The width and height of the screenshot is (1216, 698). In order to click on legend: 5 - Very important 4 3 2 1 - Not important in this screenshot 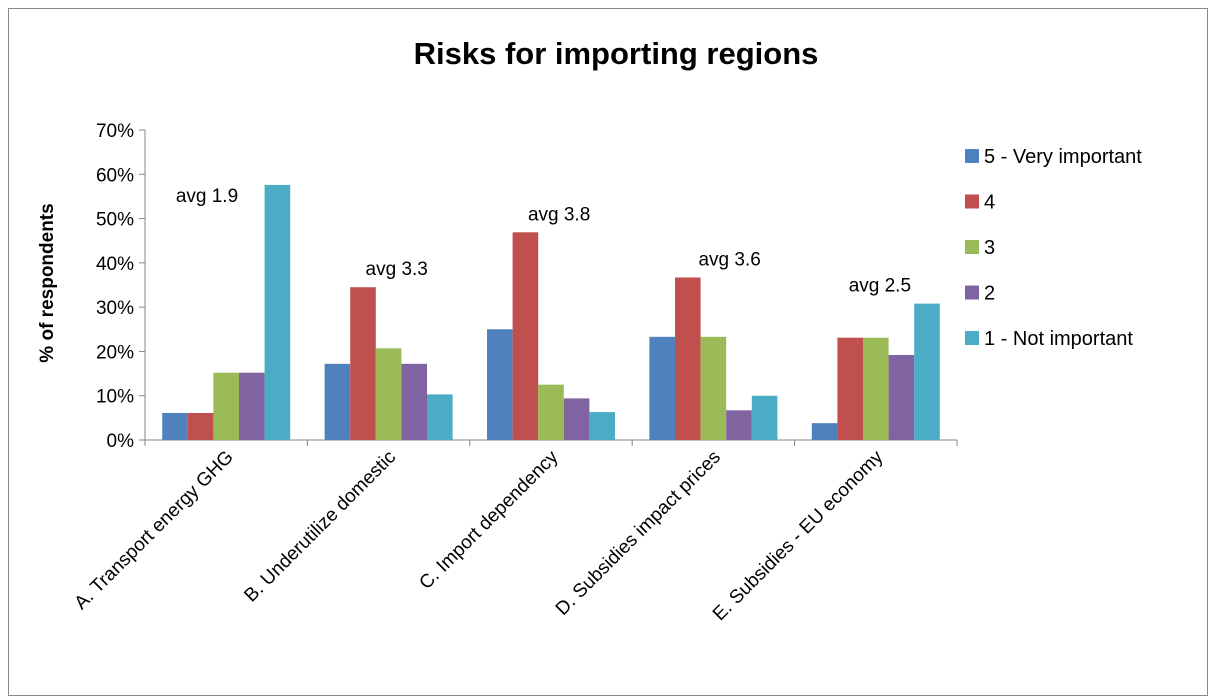, I will do `click(1053, 248)`.